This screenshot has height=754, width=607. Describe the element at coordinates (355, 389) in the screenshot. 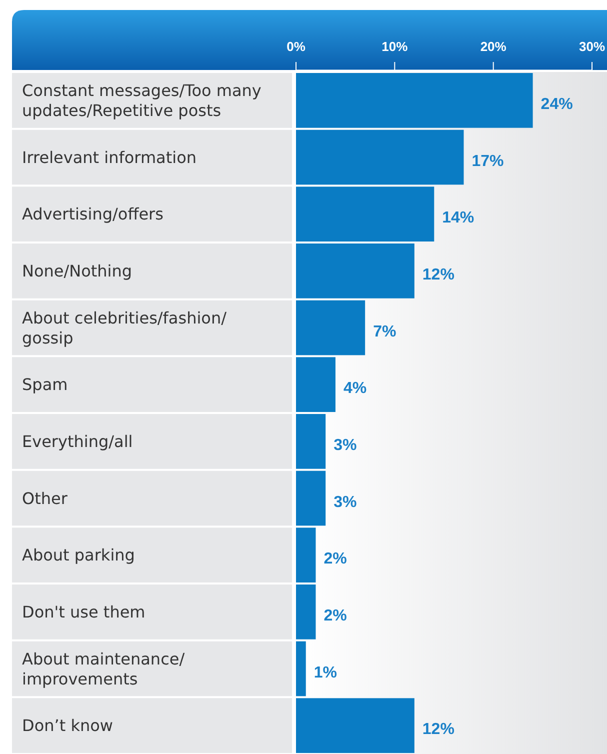

I see `data-label: 4%` at that location.